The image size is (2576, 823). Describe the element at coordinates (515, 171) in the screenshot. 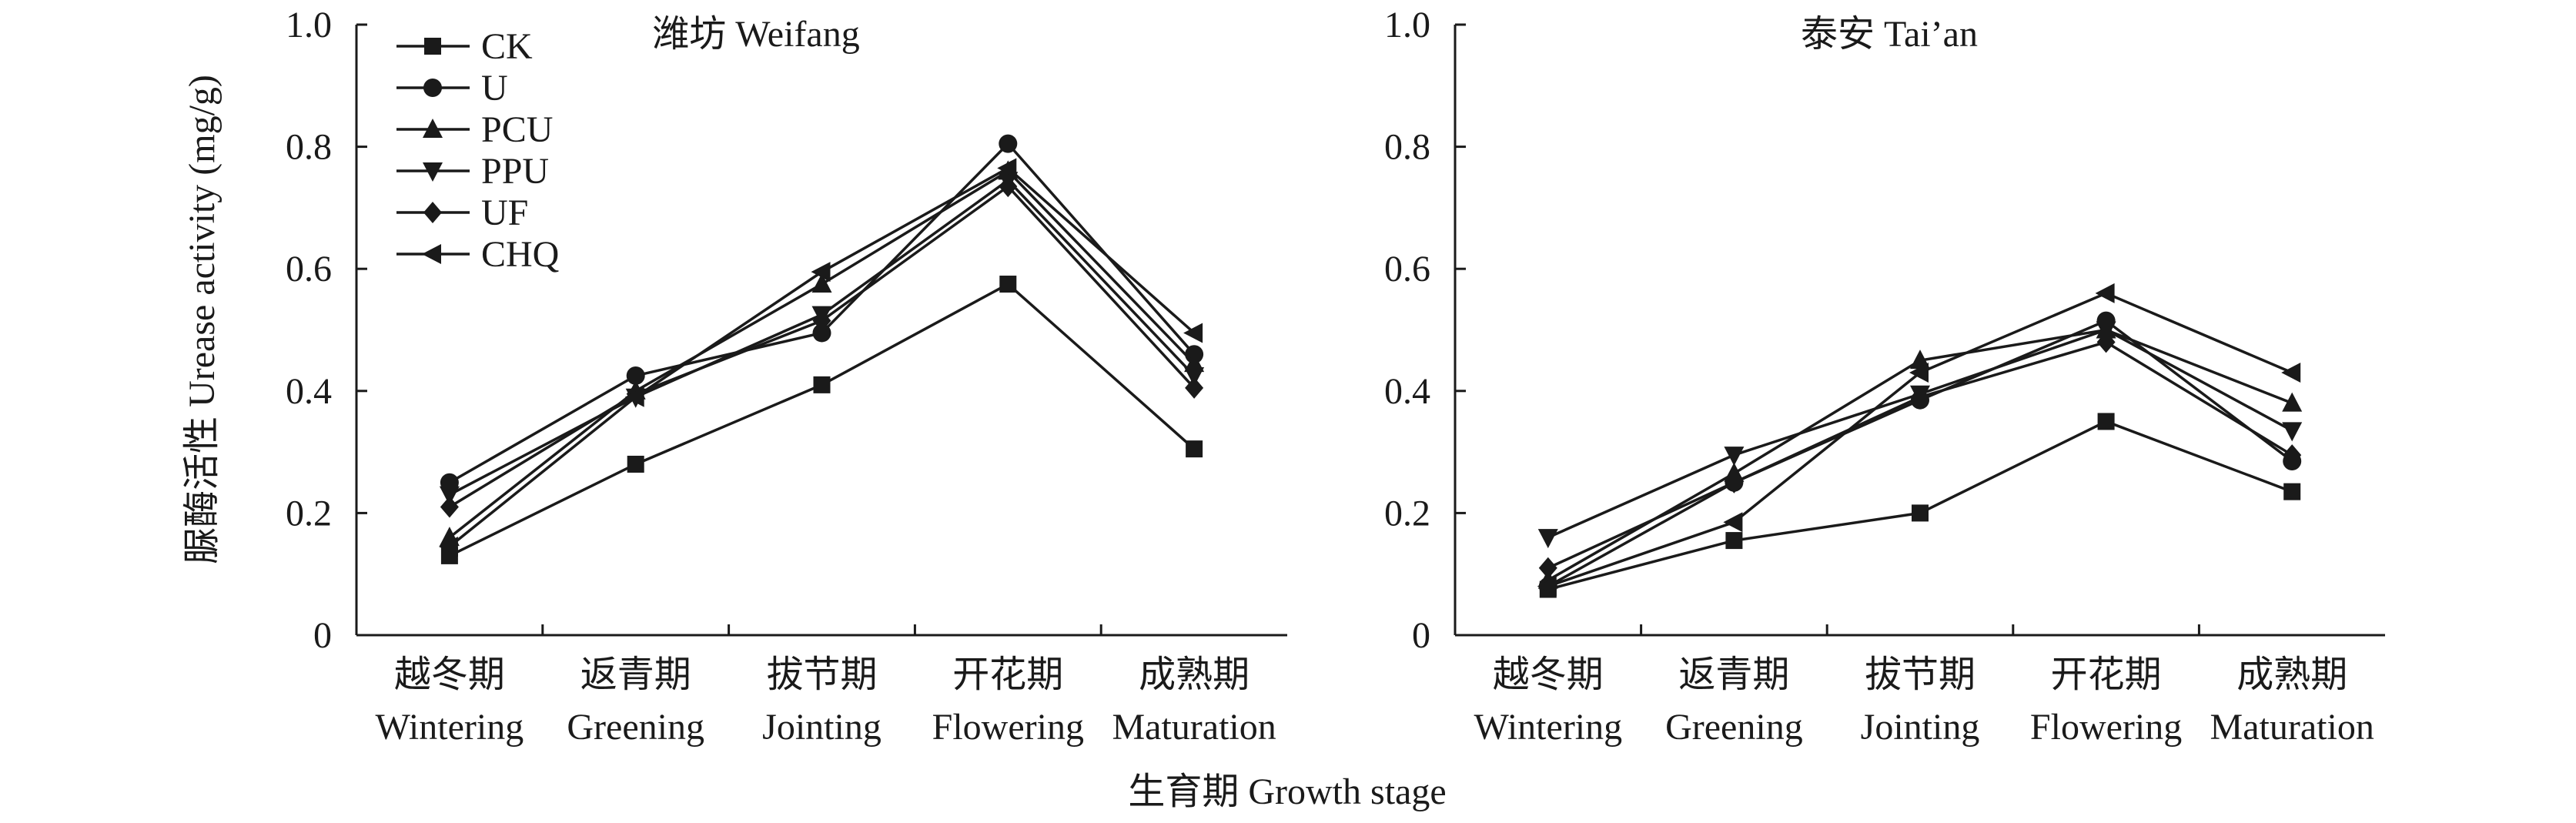

I see `legend-label-ppu: PPU` at that location.